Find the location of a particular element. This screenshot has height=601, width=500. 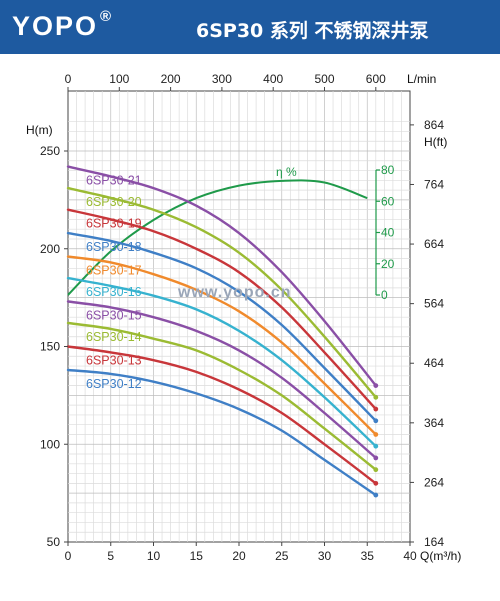

series-label: 6SP30-12 is located at coordinates (114, 384).